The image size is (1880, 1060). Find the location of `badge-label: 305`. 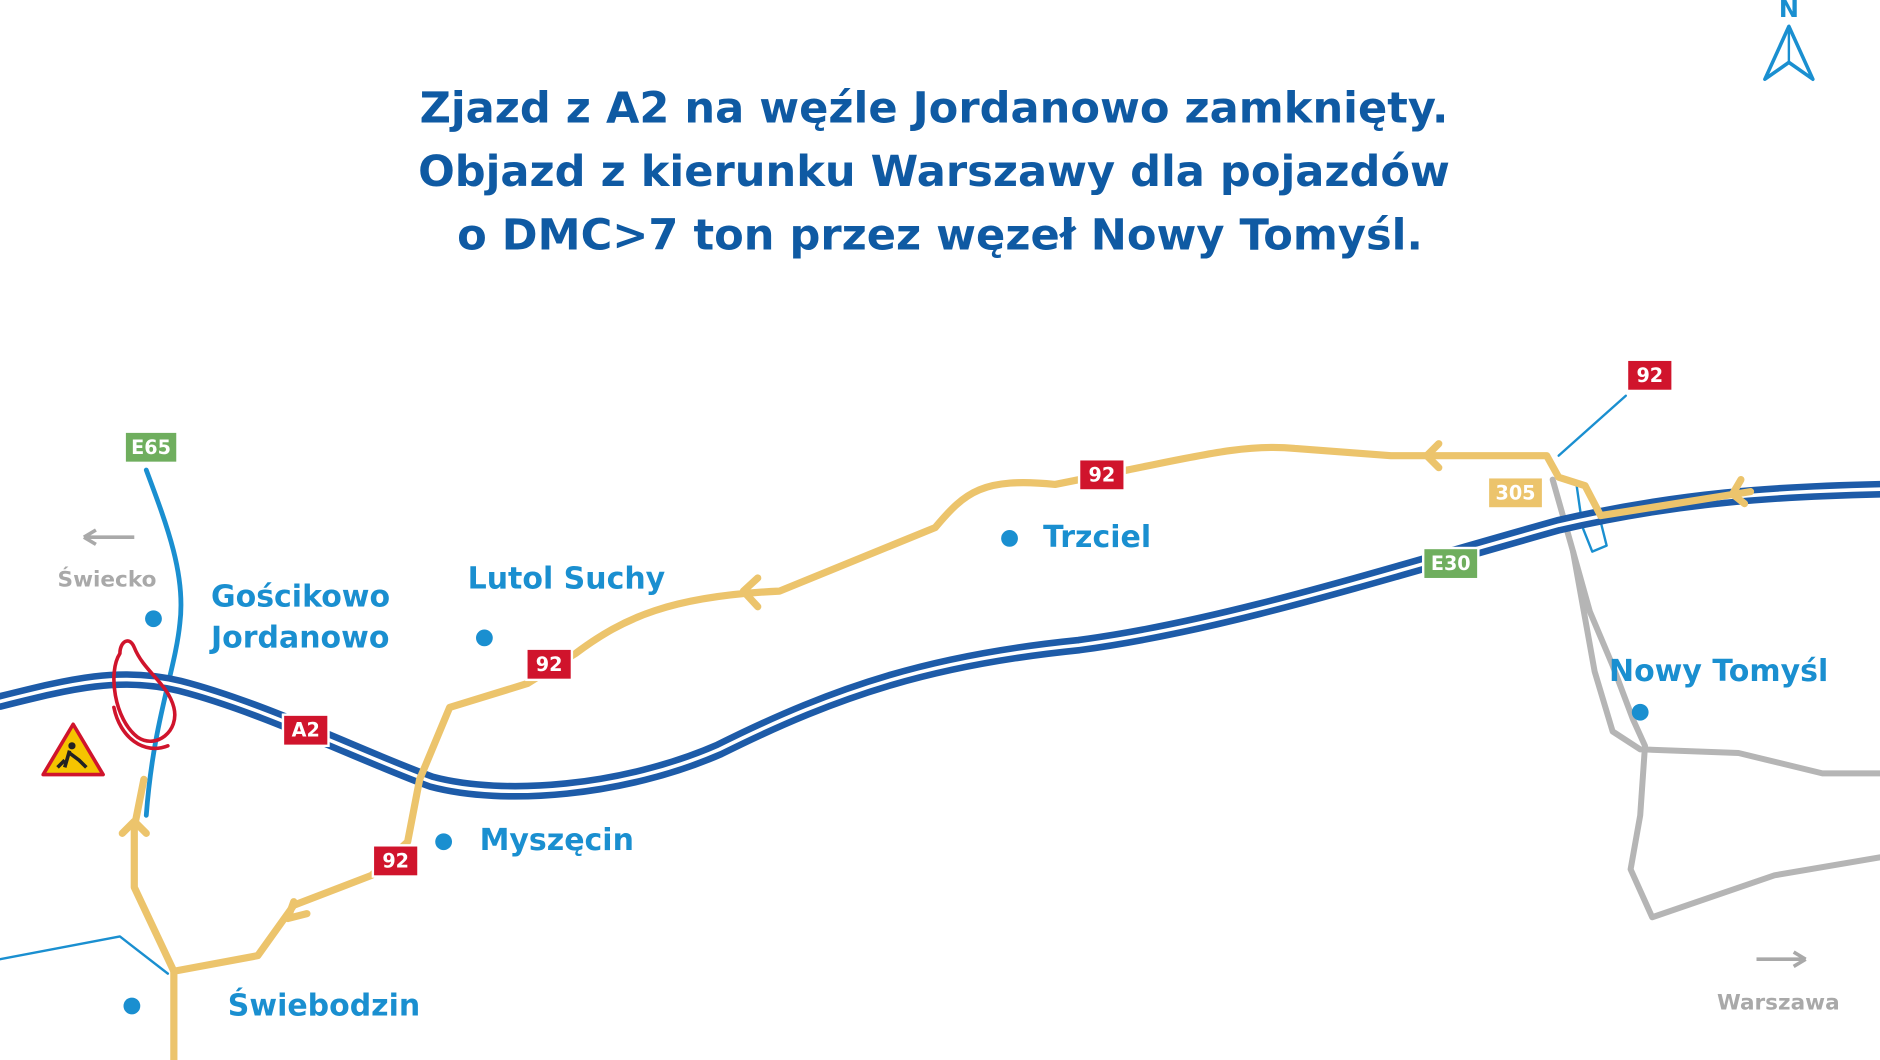

badge-label: 305 is located at coordinates (1515, 492).